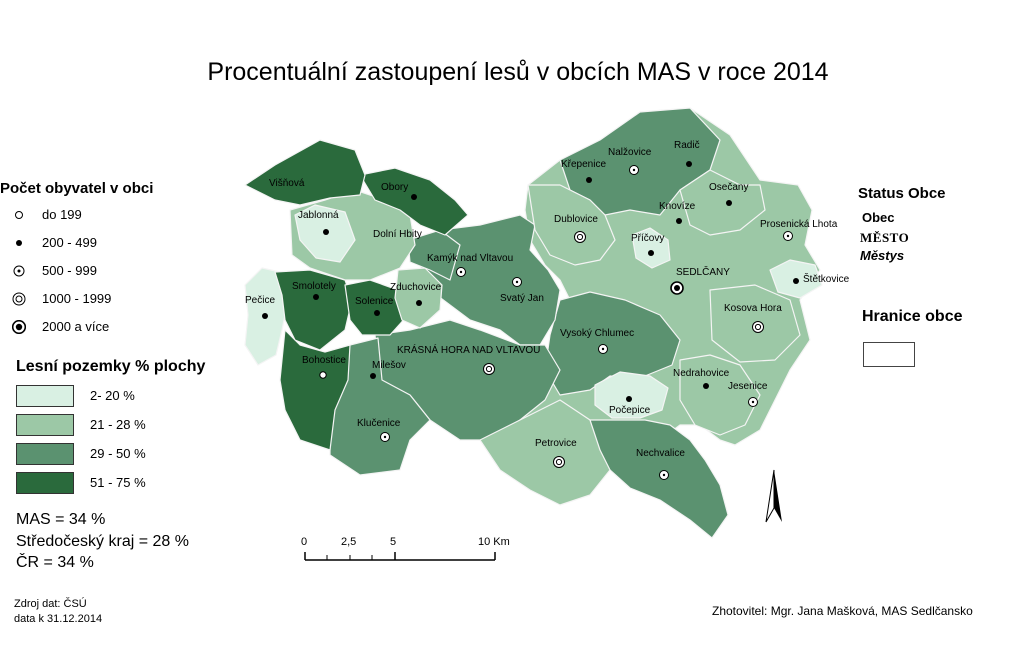  Describe the element at coordinates (69, 270) in the screenshot. I see `population-legend-label: 500 - 999` at that location.